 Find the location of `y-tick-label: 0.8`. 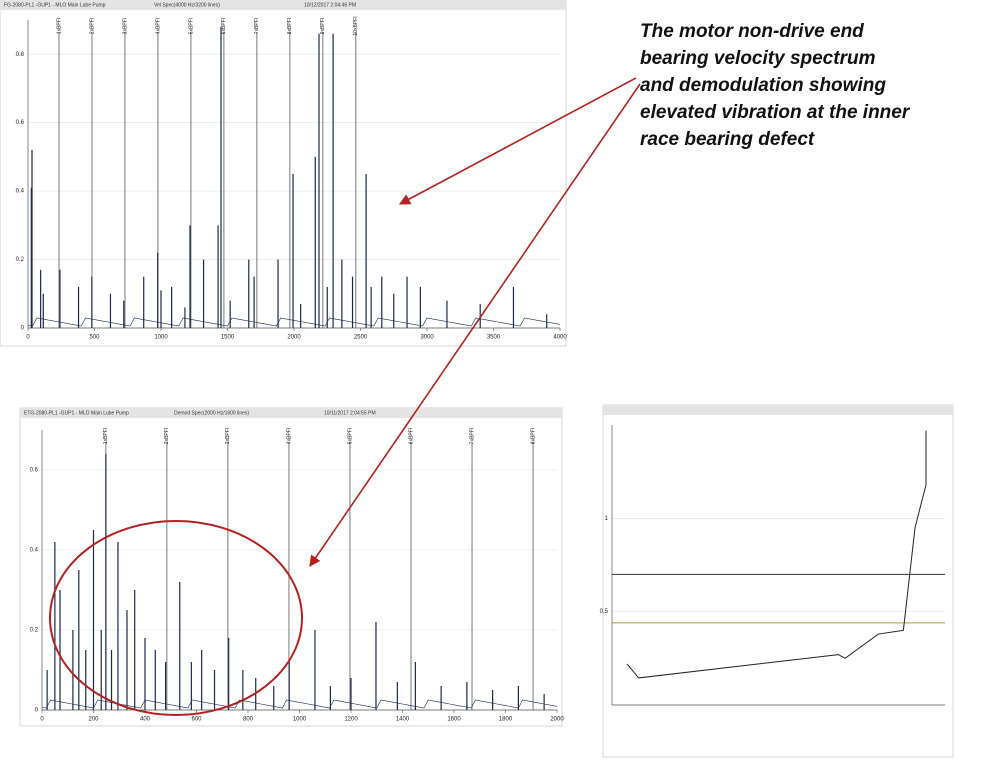

y-tick-label: 0.8 is located at coordinates (20, 55).